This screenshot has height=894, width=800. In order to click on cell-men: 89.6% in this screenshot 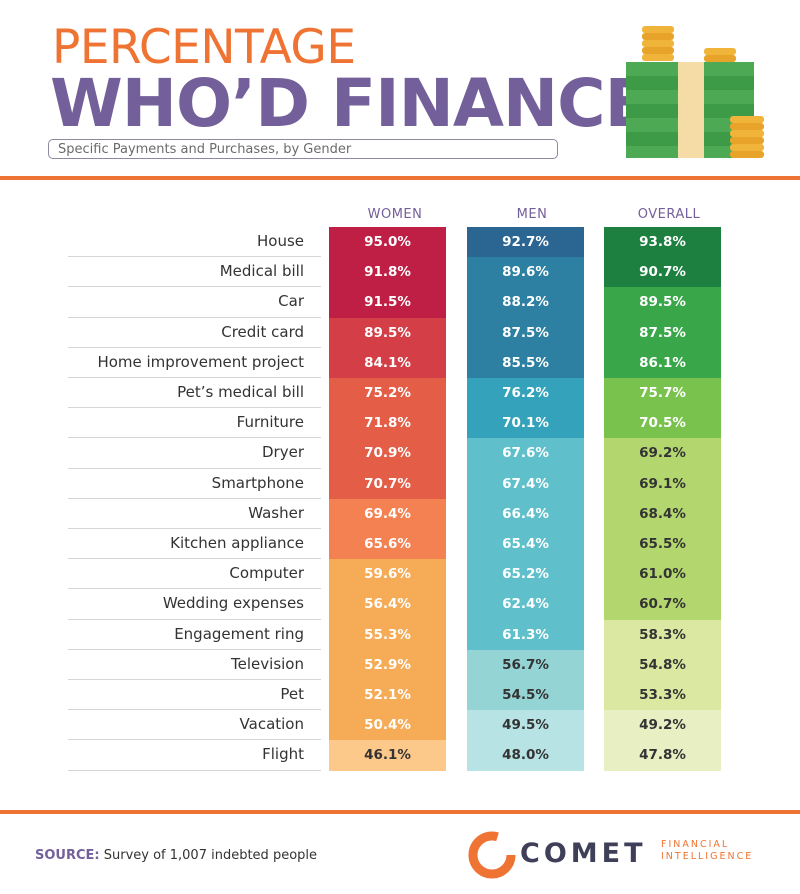, I will do `click(525, 272)`.